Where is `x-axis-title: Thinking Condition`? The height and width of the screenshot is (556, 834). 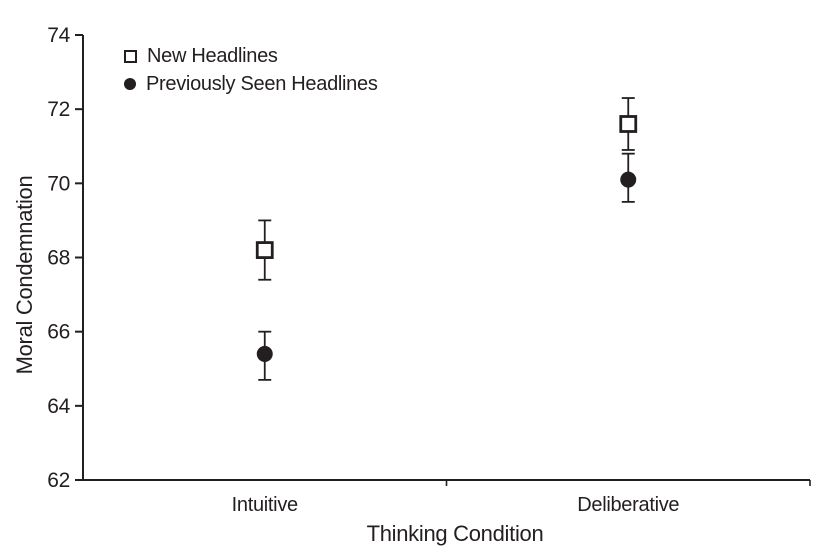 x-axis-title: Thinking Condition is located at coordinates (455, 533).